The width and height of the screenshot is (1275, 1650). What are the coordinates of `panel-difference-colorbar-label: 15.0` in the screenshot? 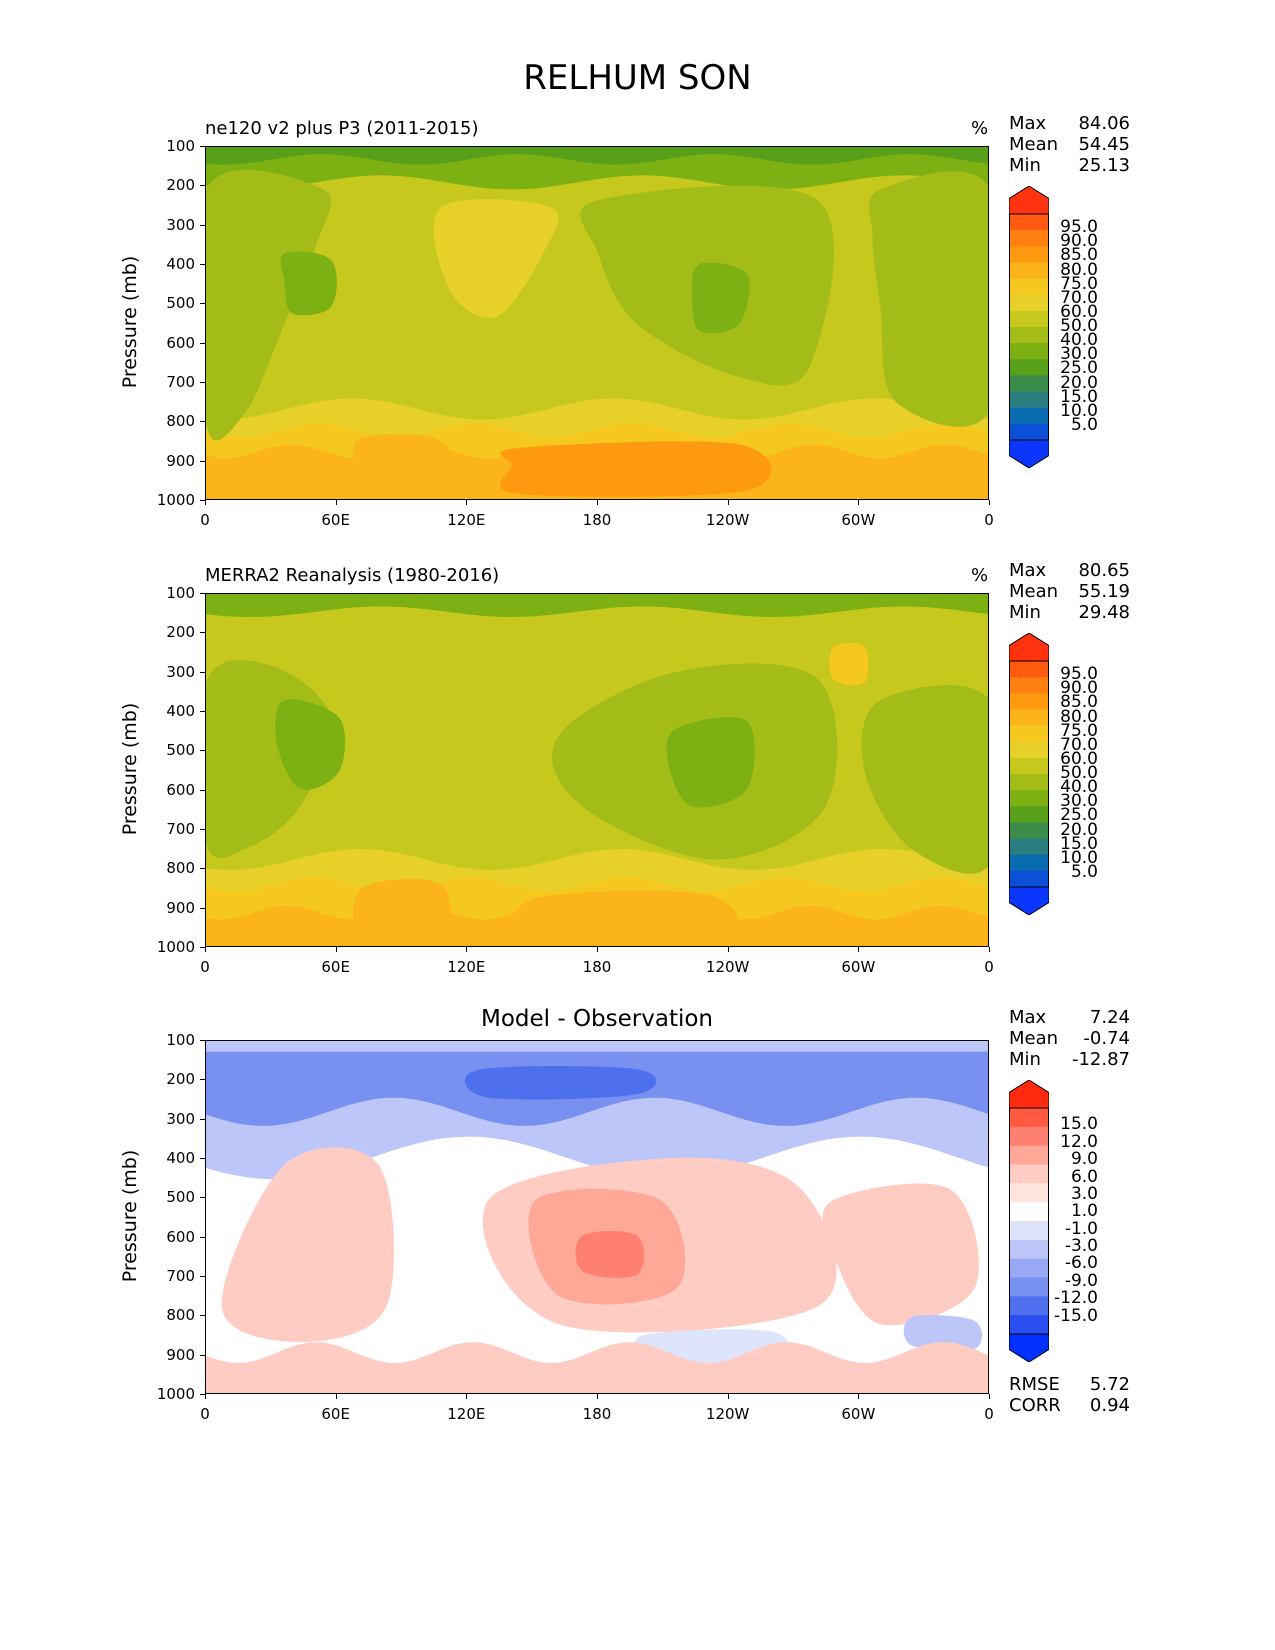 It's located at (1079, 1124).